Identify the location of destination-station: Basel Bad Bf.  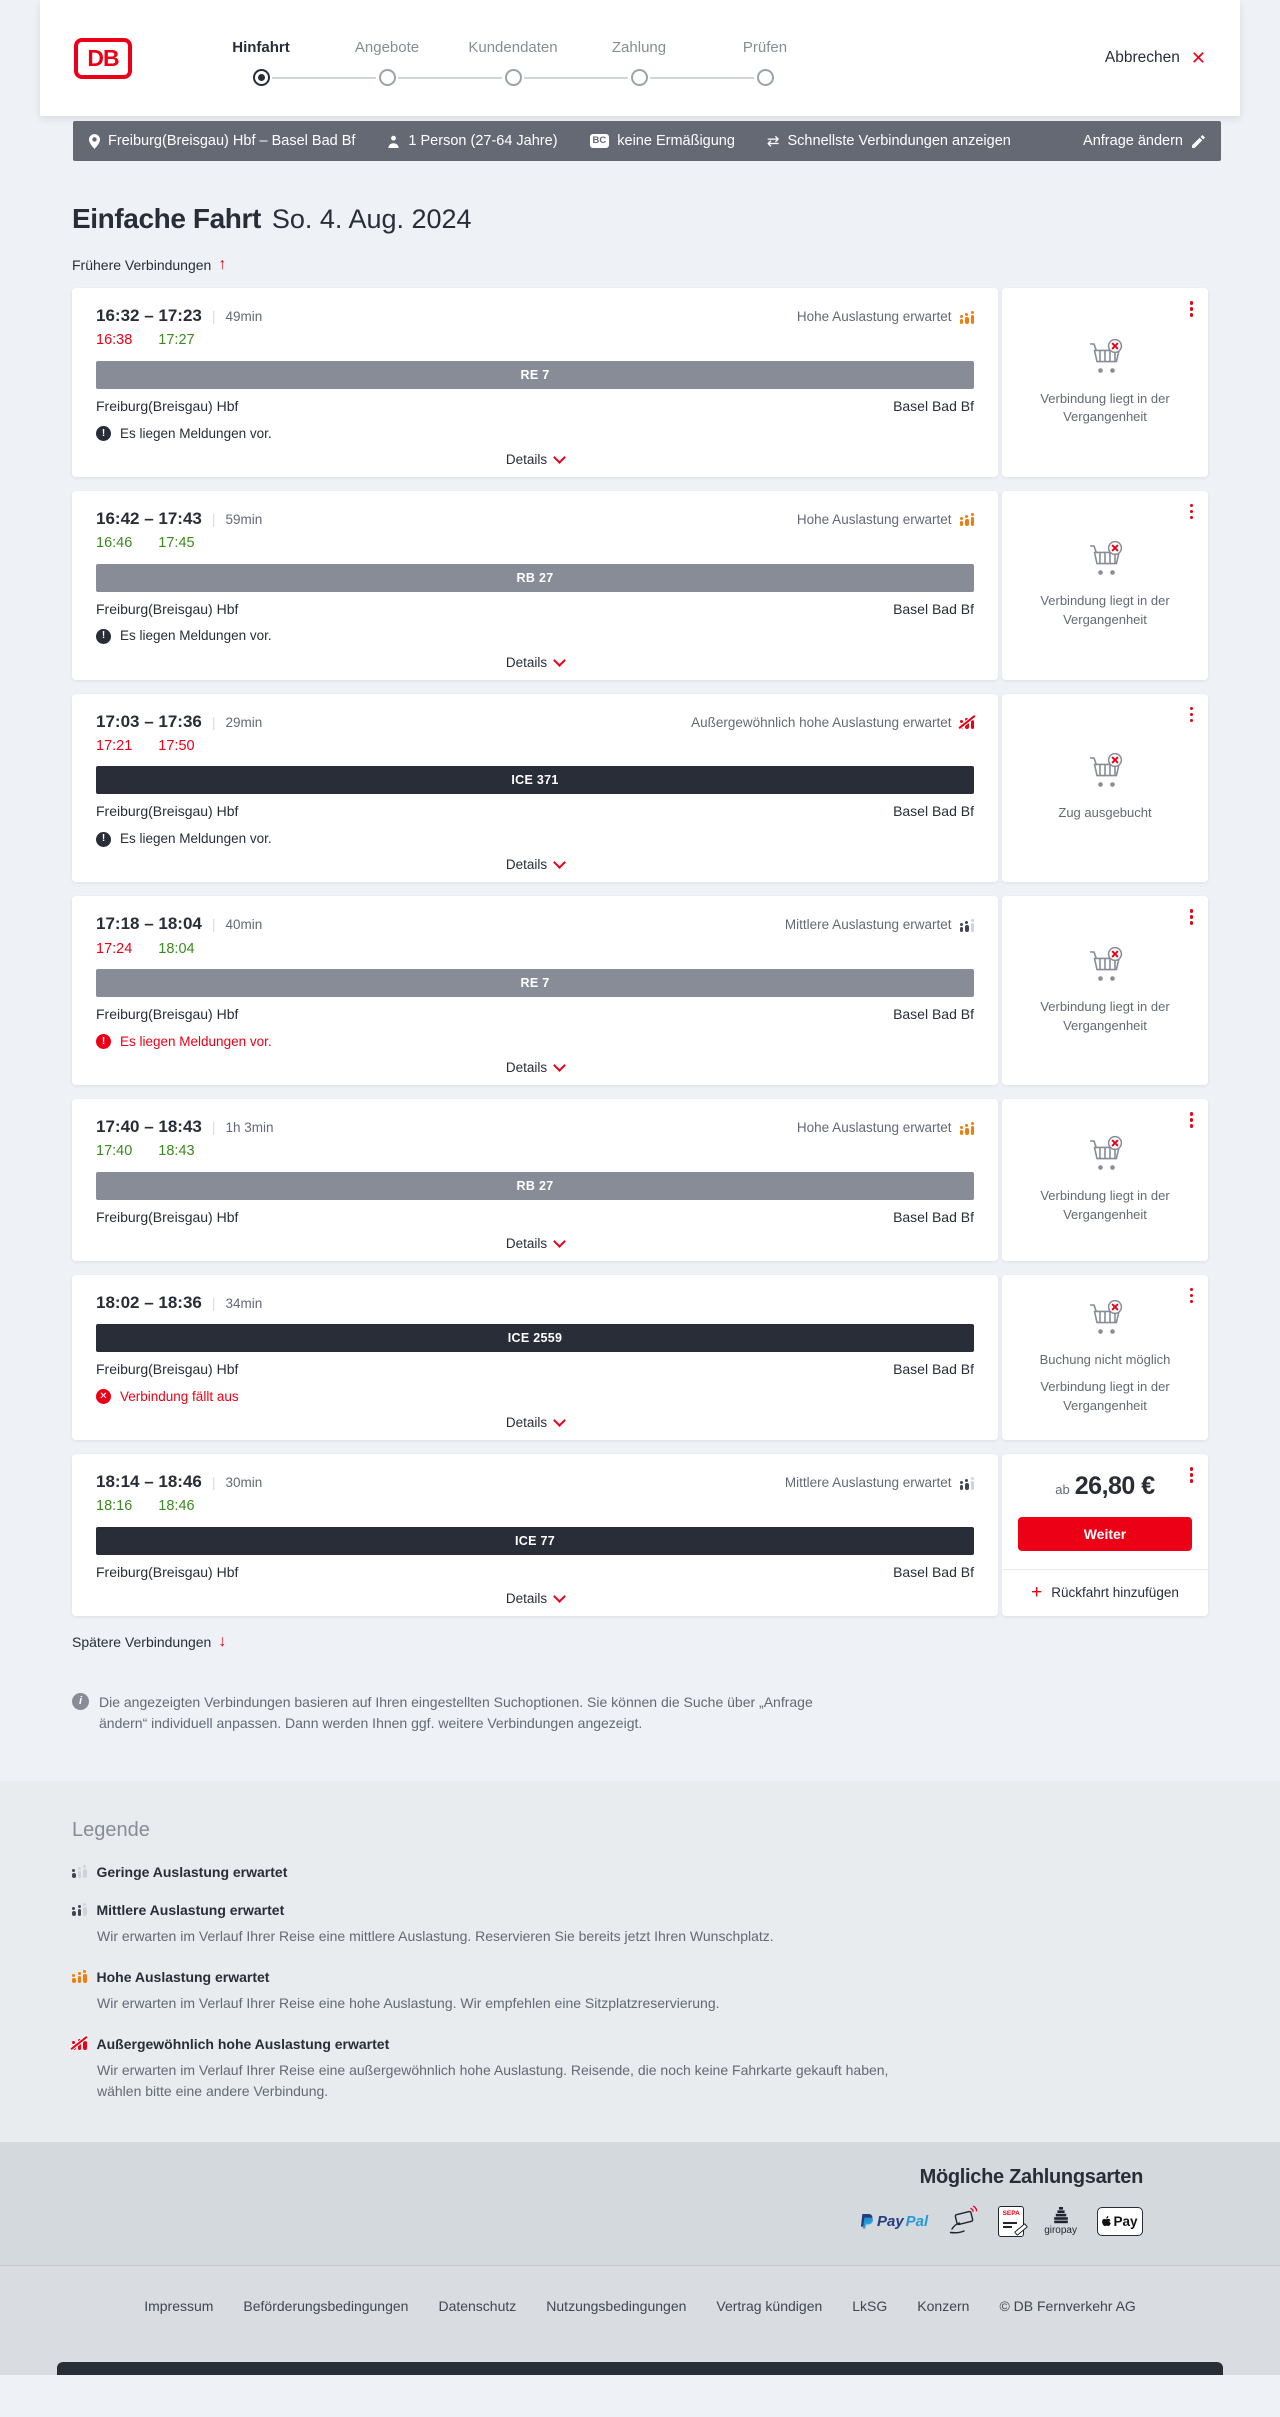
(933, 1571).